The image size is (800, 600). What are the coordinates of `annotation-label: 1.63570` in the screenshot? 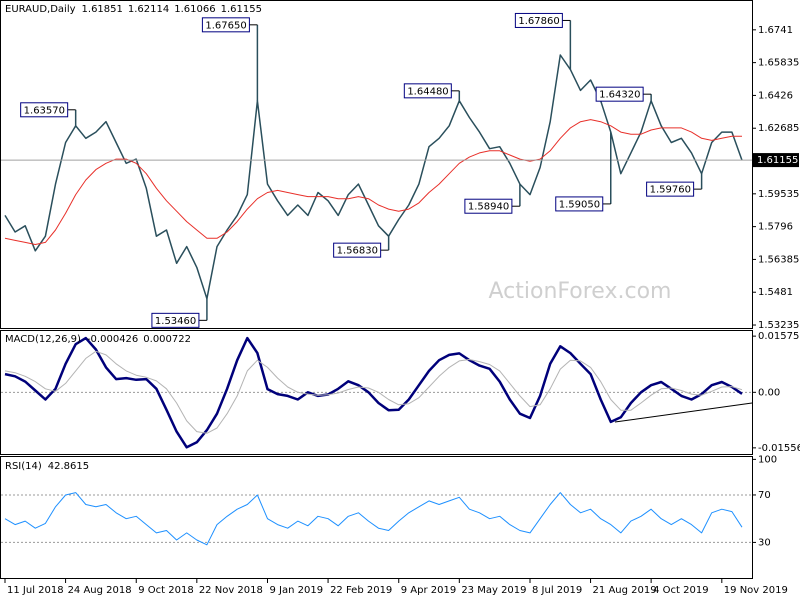 It's located at (44, 110).